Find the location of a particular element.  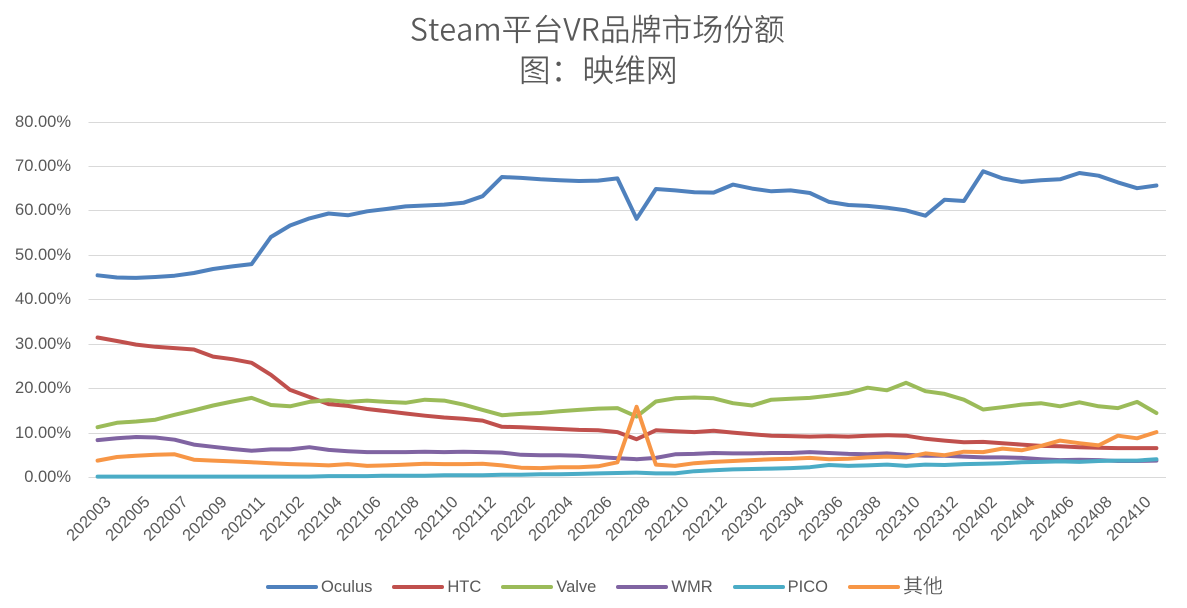

chart-title-glyphs is located at coordinates (597, 49).